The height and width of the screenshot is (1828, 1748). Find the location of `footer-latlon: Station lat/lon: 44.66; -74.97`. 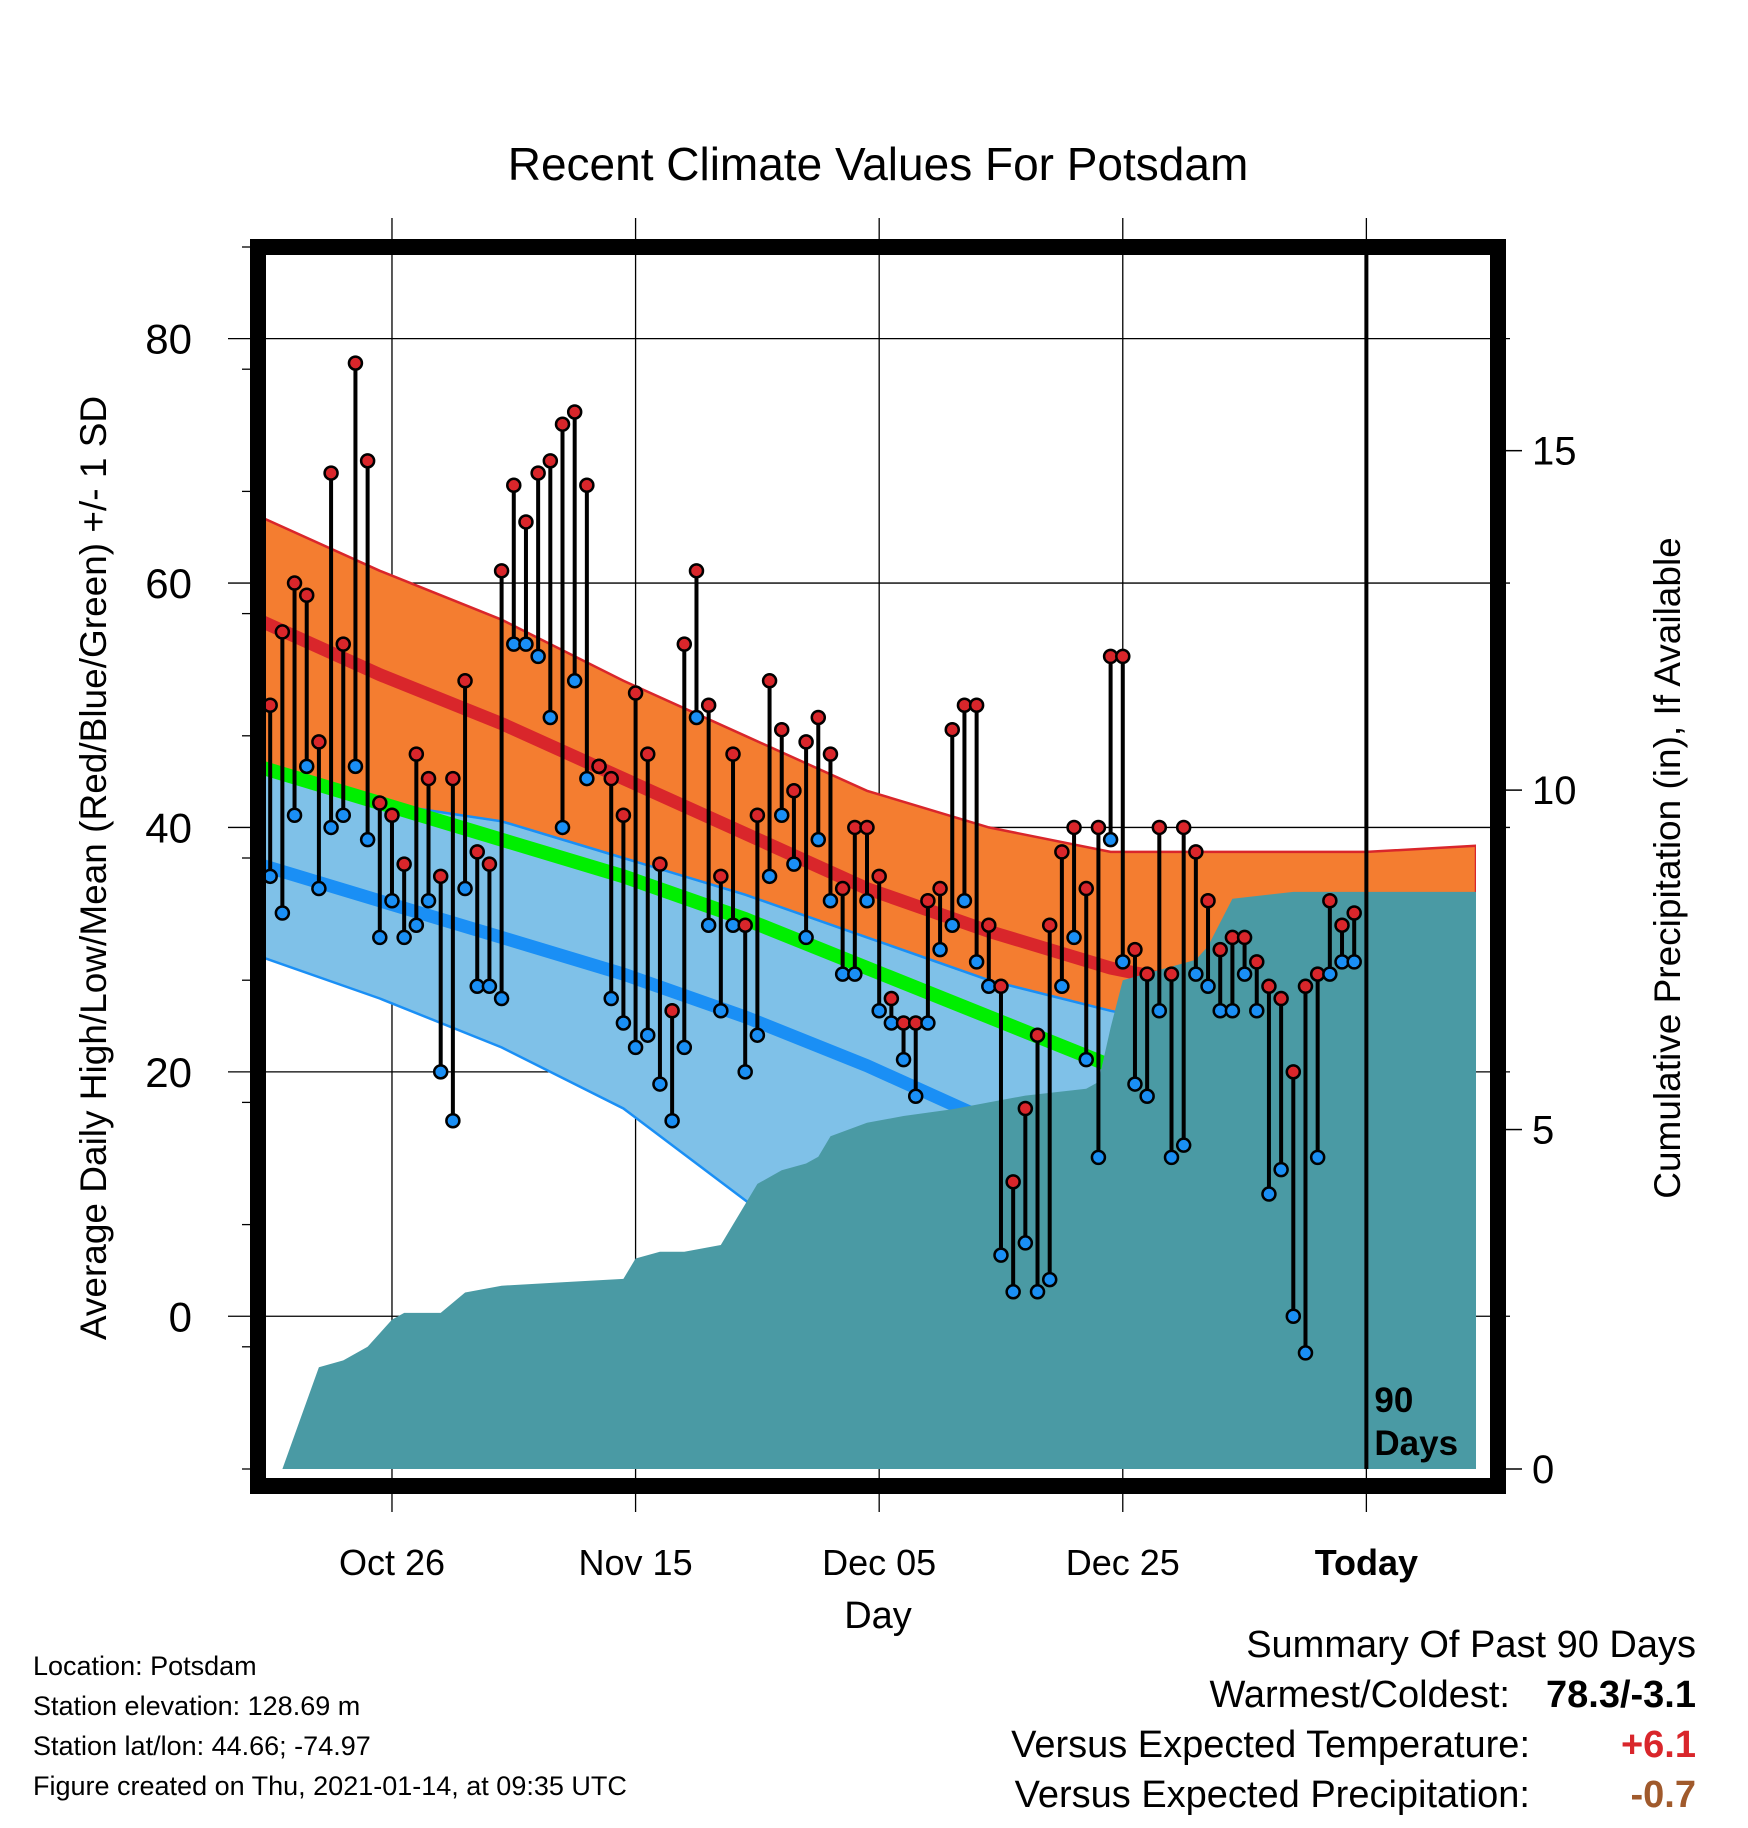

footer-latlon: Station lat/lon: 44.66; -74.97 is located at coordinates (202, 1746).